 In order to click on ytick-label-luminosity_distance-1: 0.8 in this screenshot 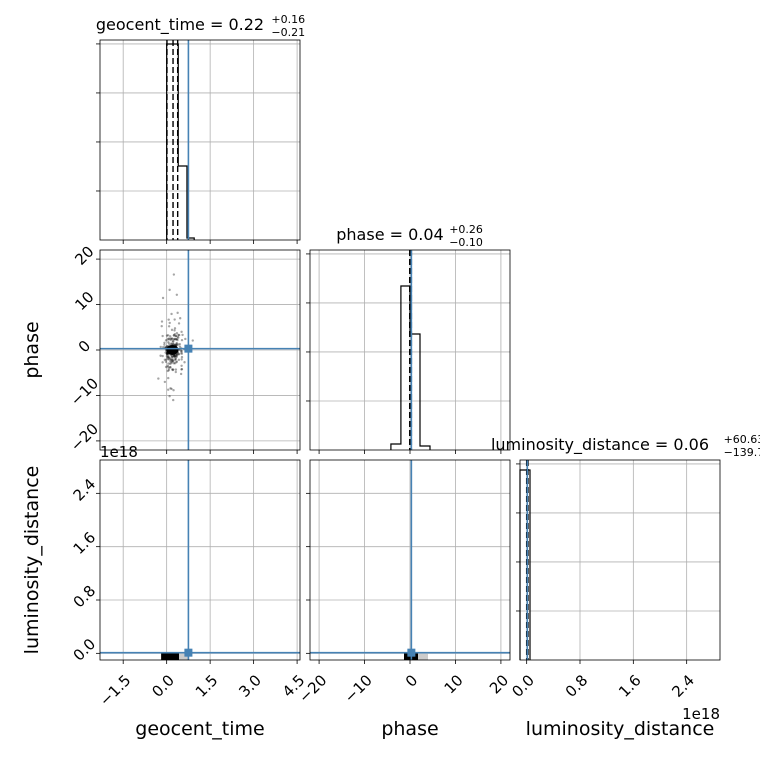, I will do `click(85, 597)`.